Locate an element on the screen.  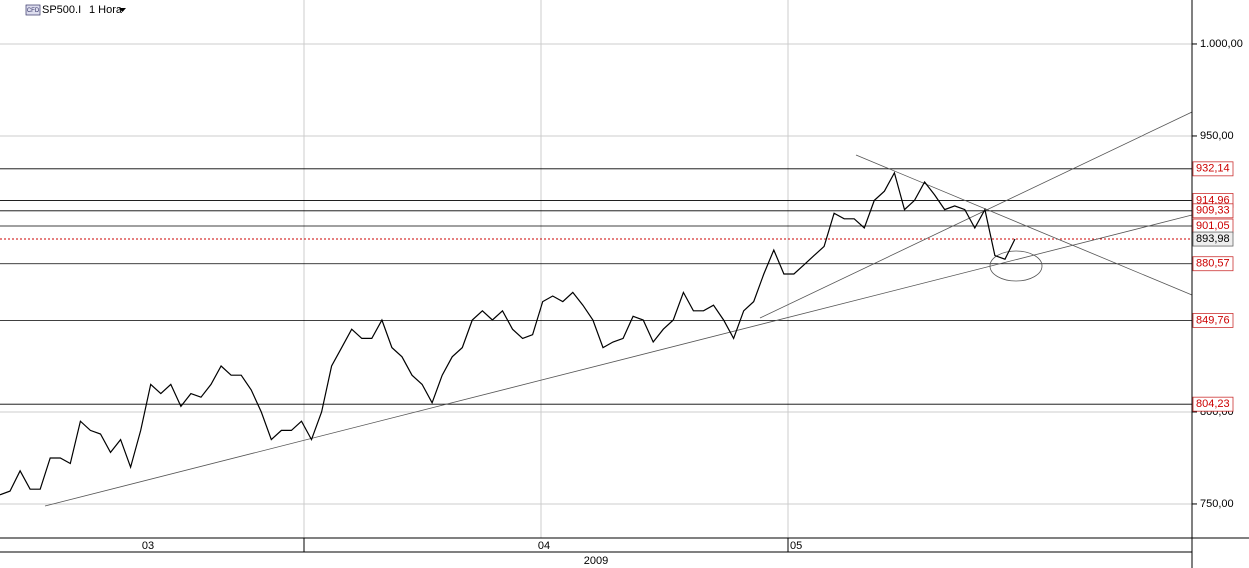
level-label: 849,76 is located at coordinates (1213, 320).